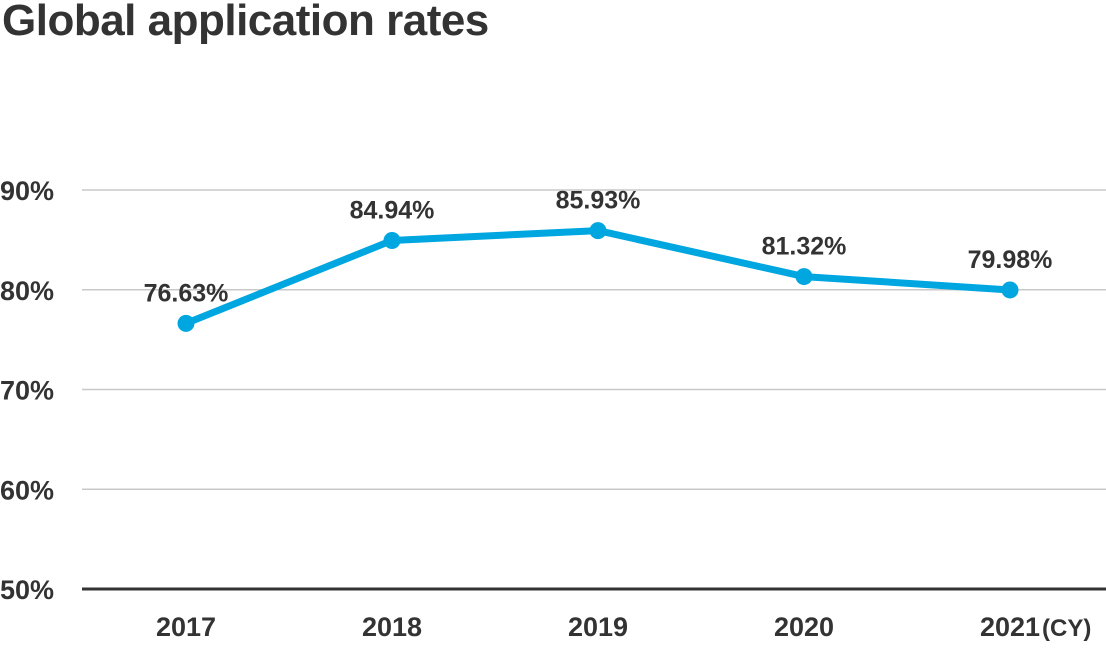 The image size is (1106, 650). I want to click on data-label: 76.63%, so click(186, 293).